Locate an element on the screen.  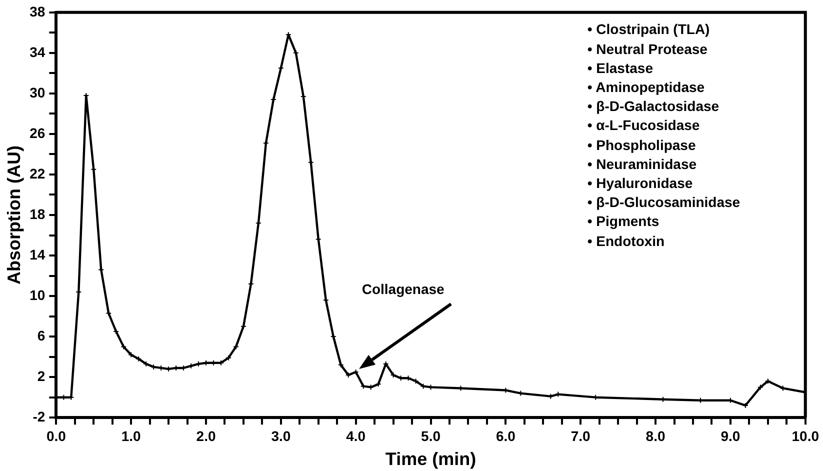
x-tick-label: 10.0 is located at coordinates (806, 436).